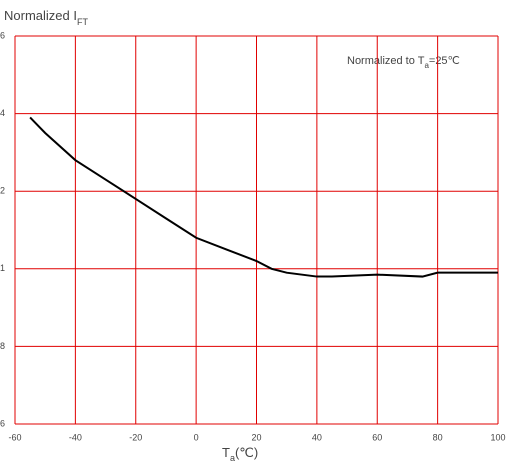 This screenshot has height=466, width=510. What do you see at coordinates (135, 437) in the screenshot?
I see `x-tick-label: -20` at bounding box center [135, 437].